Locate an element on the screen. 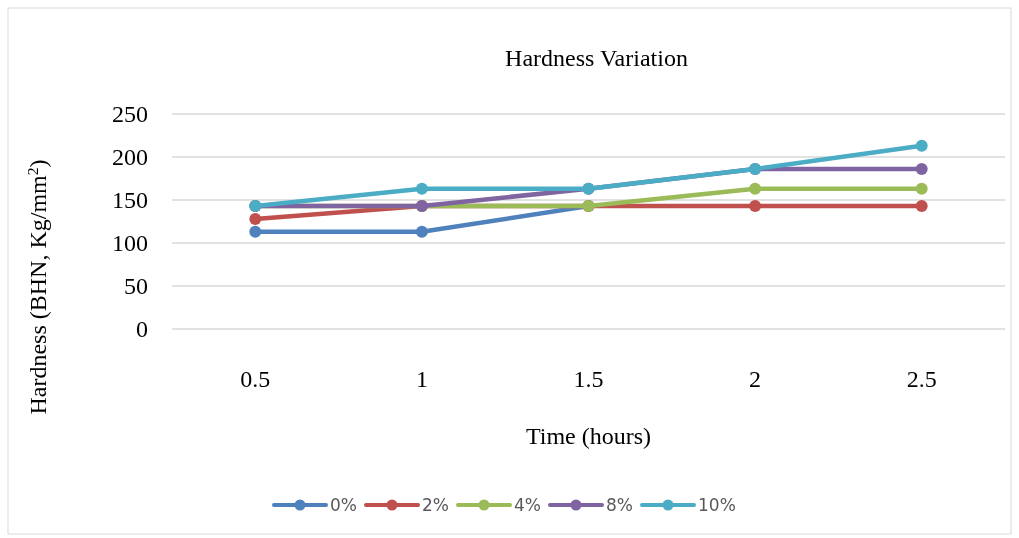  legend-label: 10% is located at coordinates (717, 504).